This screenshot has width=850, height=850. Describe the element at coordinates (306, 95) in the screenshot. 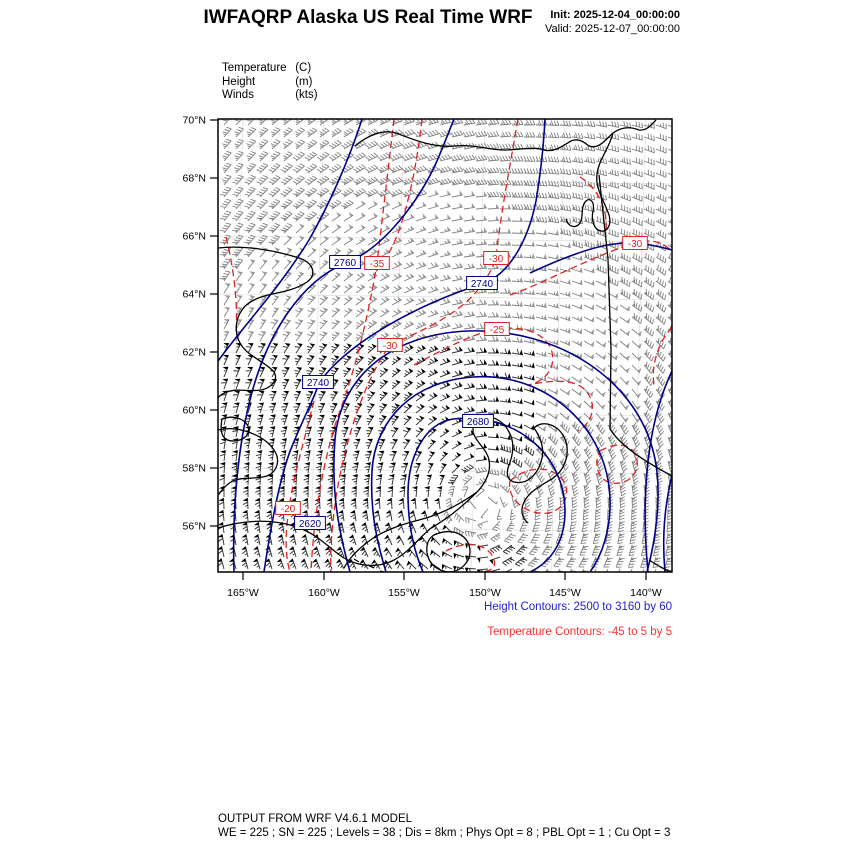

I see `legend-var-unit: (kts)` at that location.